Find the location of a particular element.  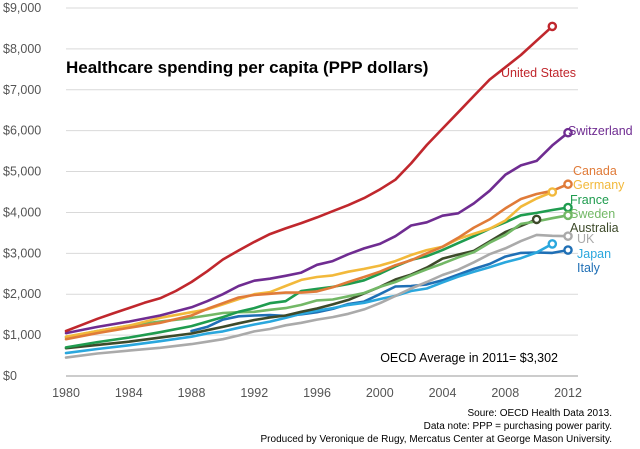

x-tick-label: 1984 is located at coordinates (129, 393).